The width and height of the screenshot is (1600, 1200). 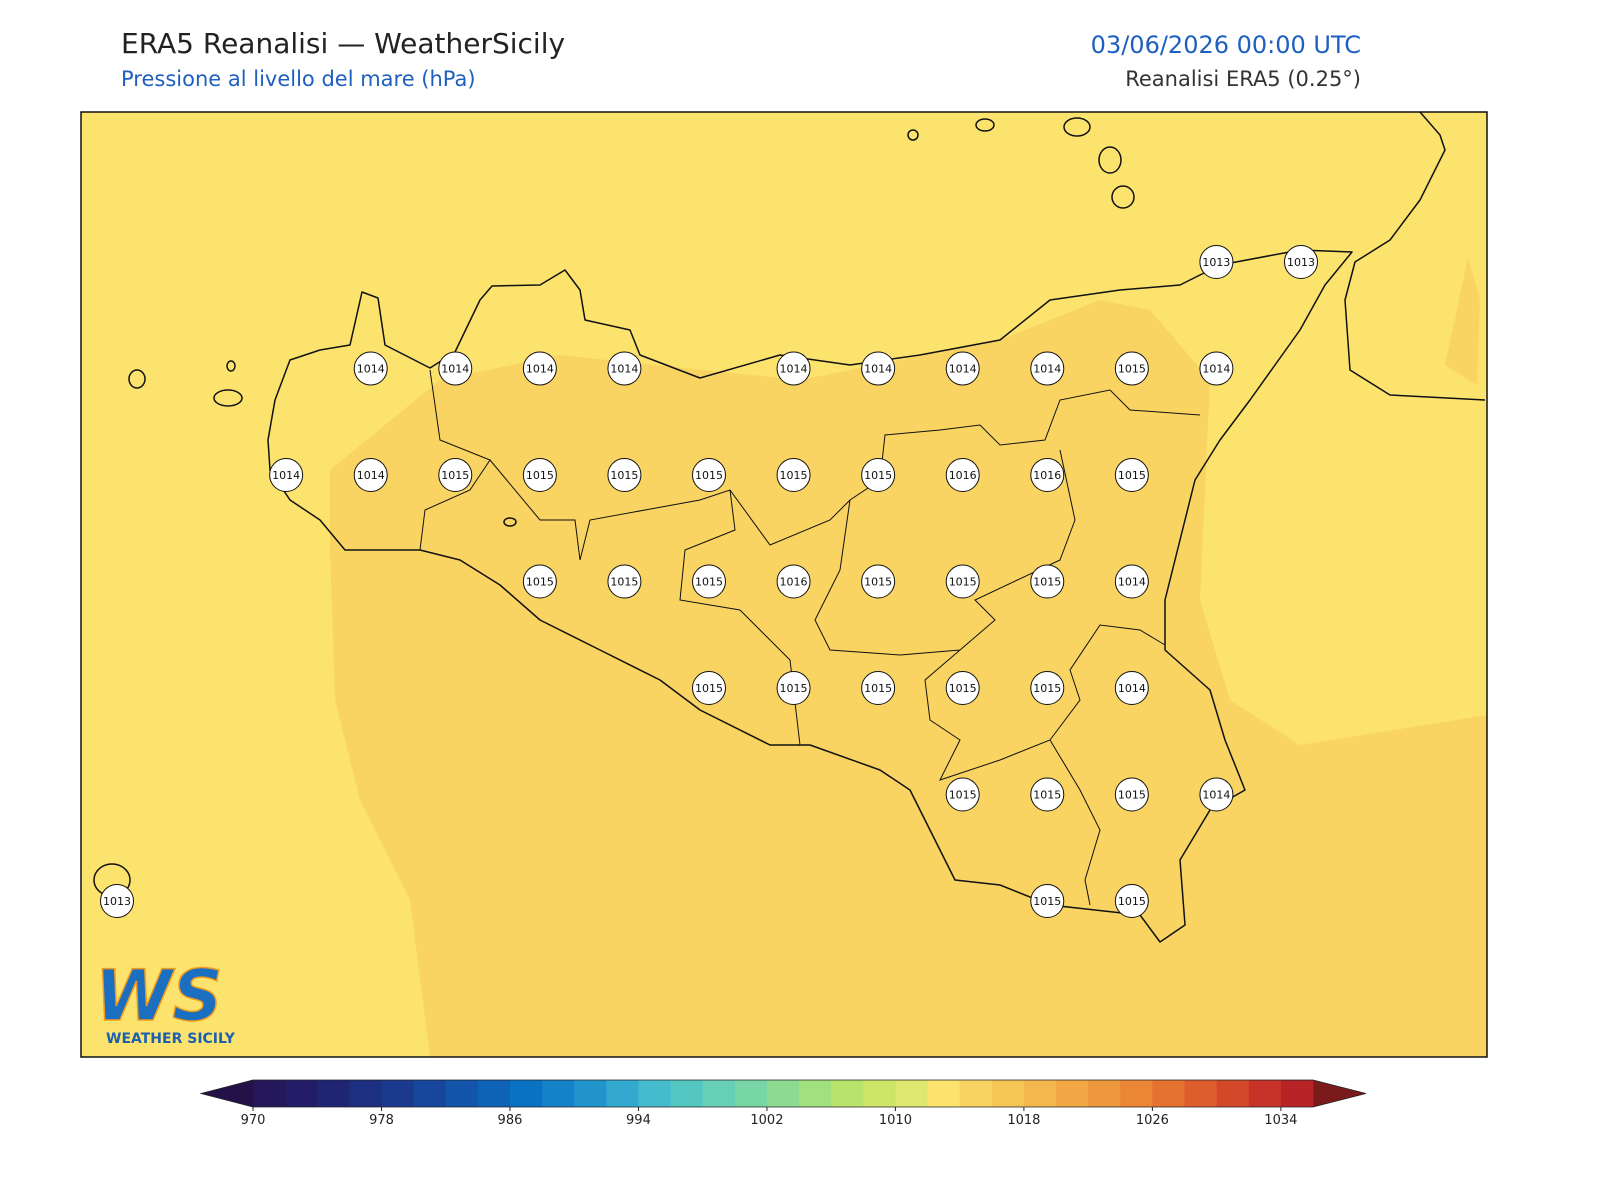 What do you see at coordinates (1415, 256) in the screenshot?
I see `coastline` at bounding box center [1415, 256].